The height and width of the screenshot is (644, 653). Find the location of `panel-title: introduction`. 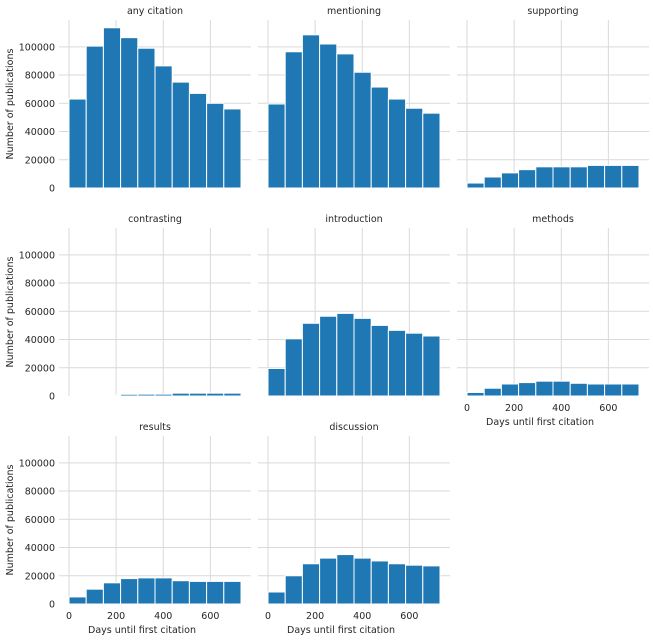

panel-title: introduction is located at coordinates (353, 219).